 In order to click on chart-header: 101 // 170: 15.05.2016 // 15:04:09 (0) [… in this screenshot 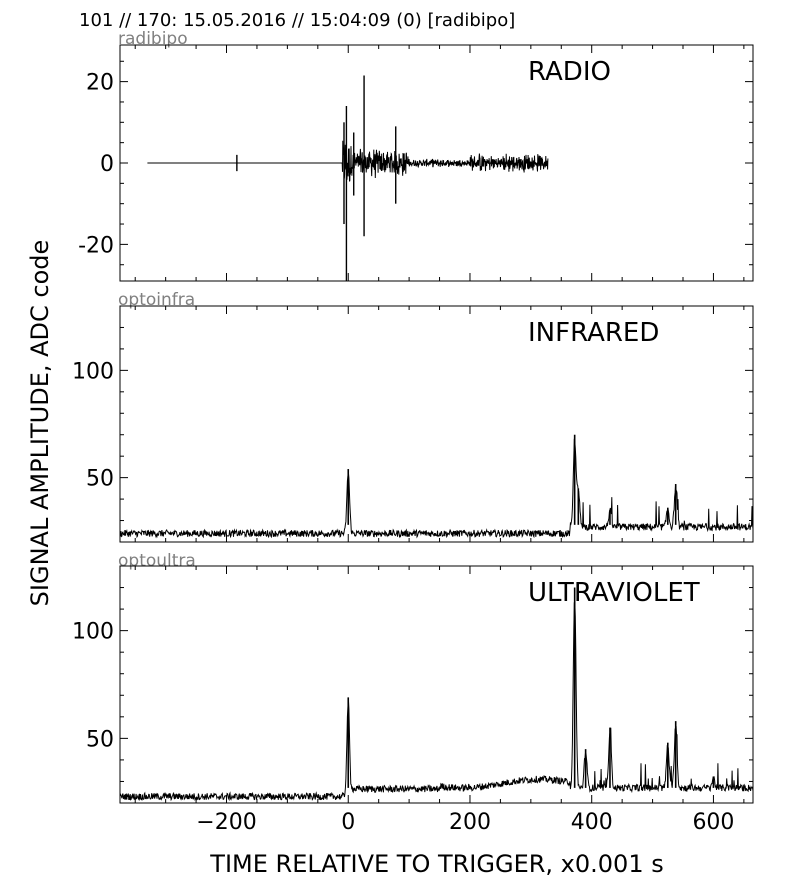, I will do `click(297, 20)`.